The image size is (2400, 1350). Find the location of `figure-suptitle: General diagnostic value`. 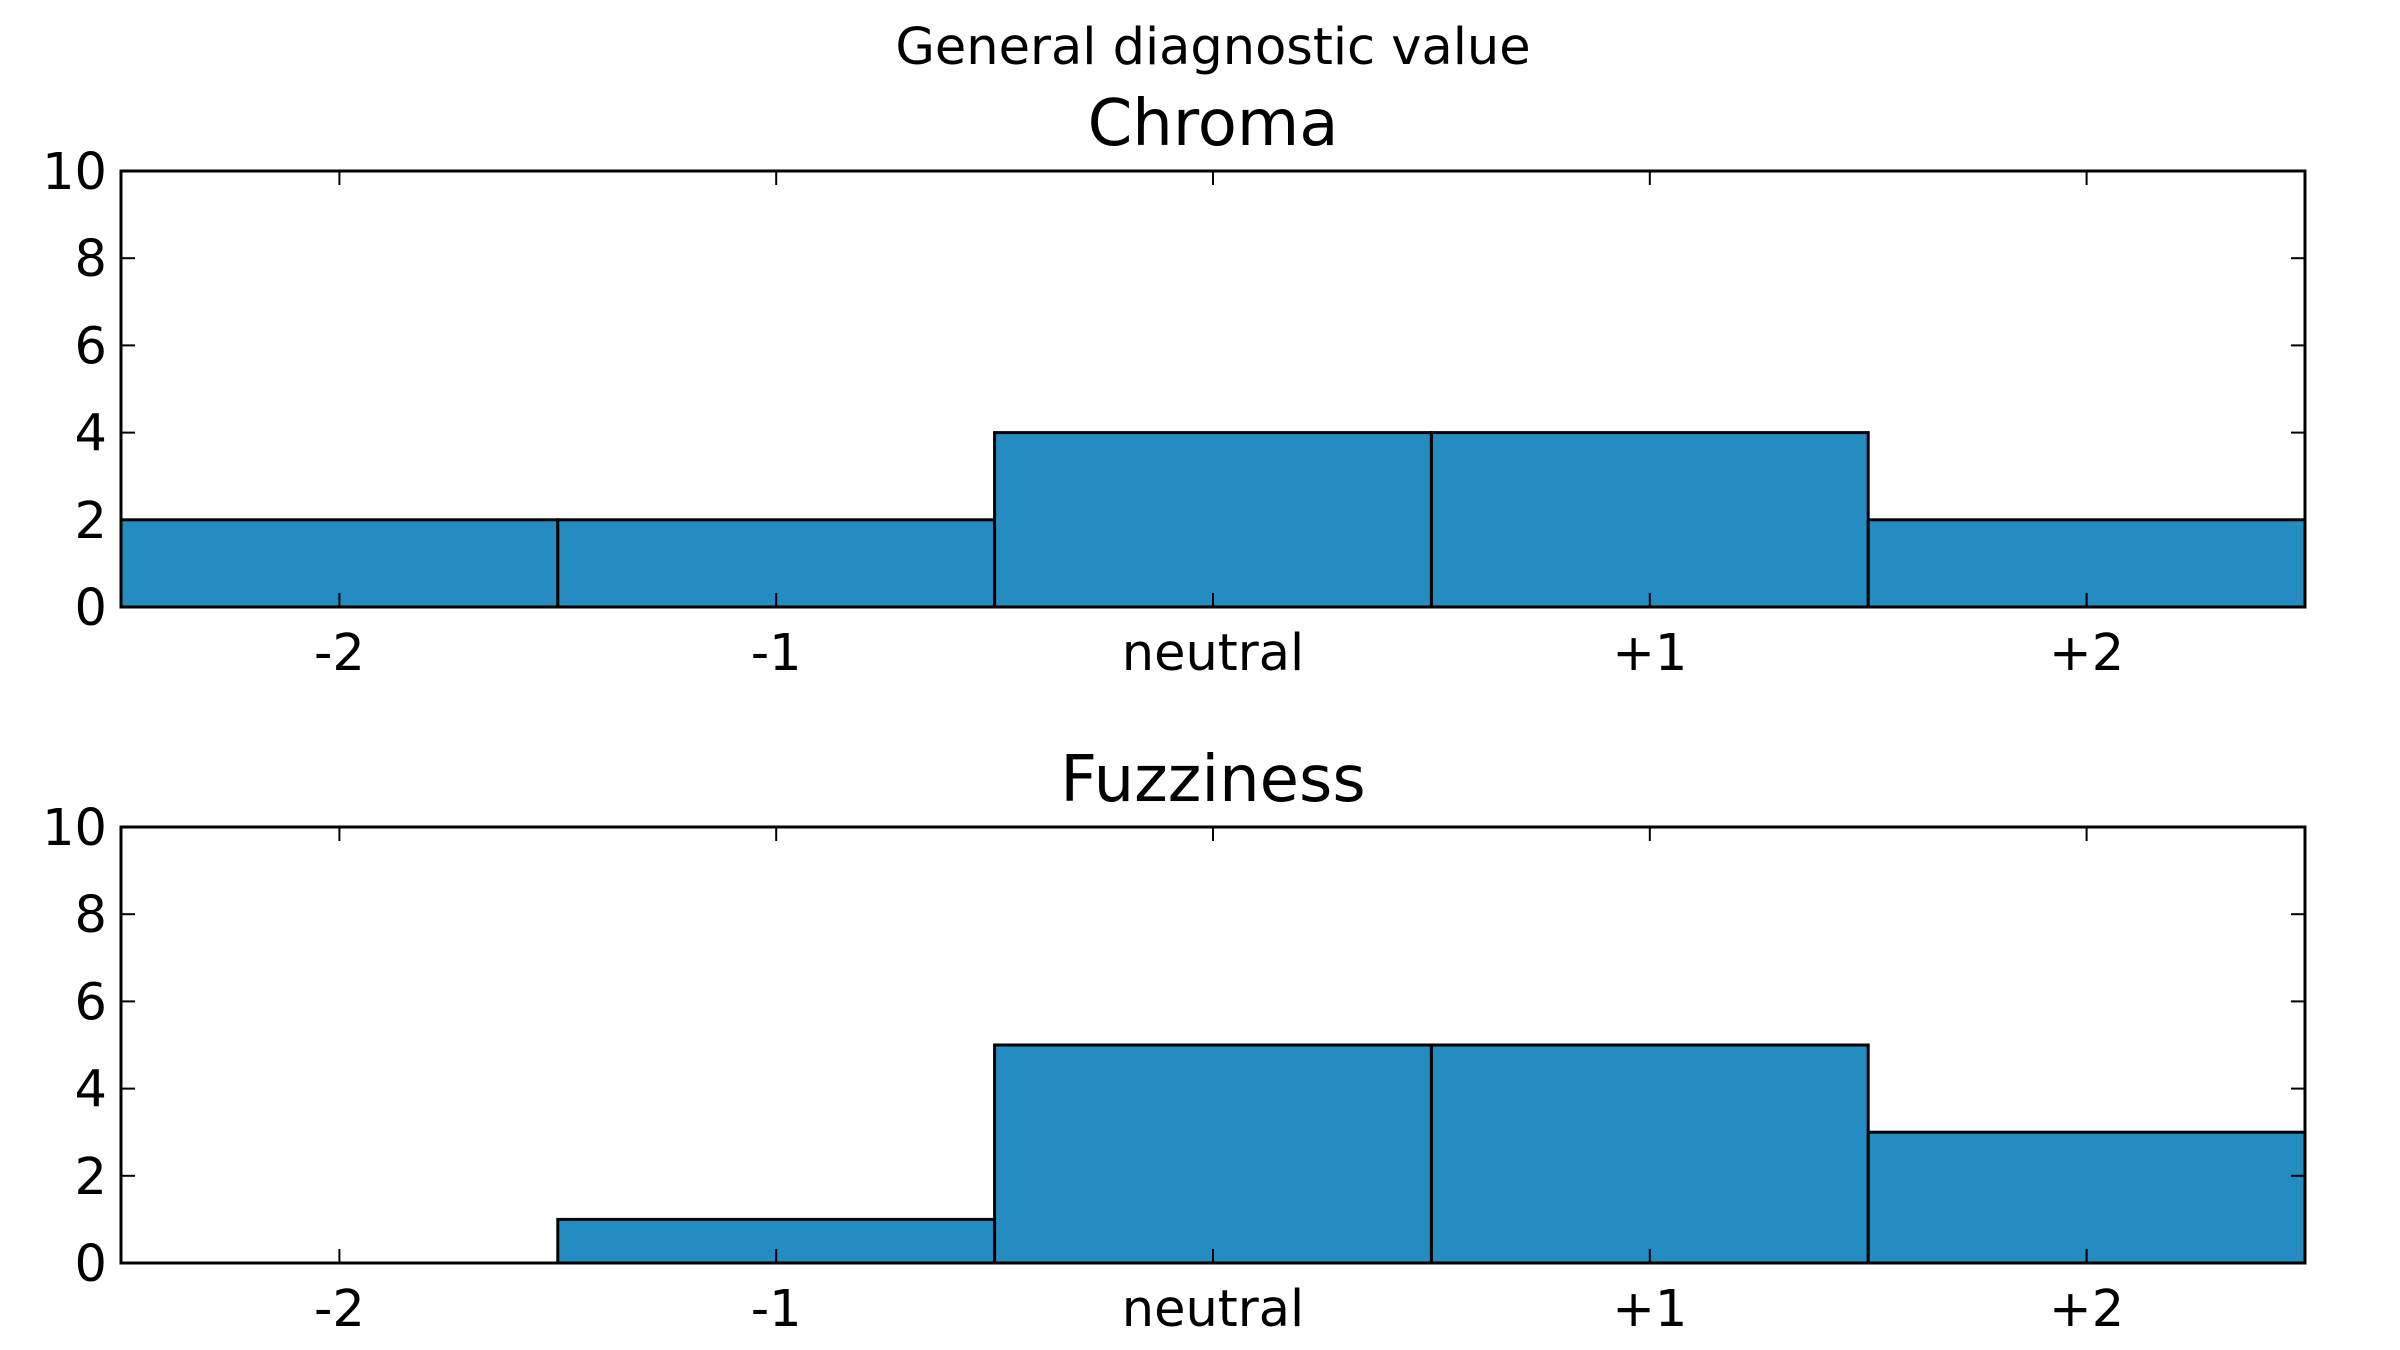

figure-suptitle: General diagnostic value is located at coordinates (1212, 47).